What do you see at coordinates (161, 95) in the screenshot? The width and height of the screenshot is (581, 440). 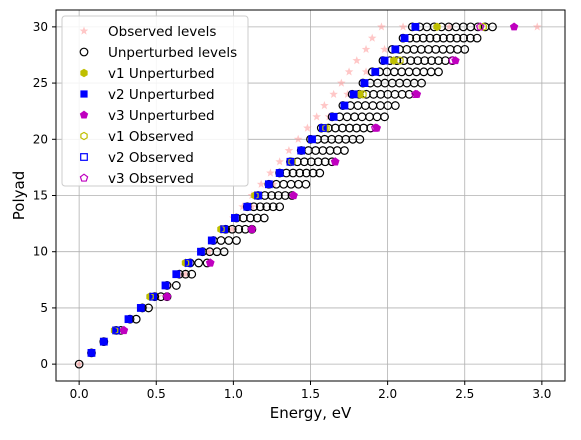 I see `legend-label: v2 Unperturbed` at bounding box center [161, 95].